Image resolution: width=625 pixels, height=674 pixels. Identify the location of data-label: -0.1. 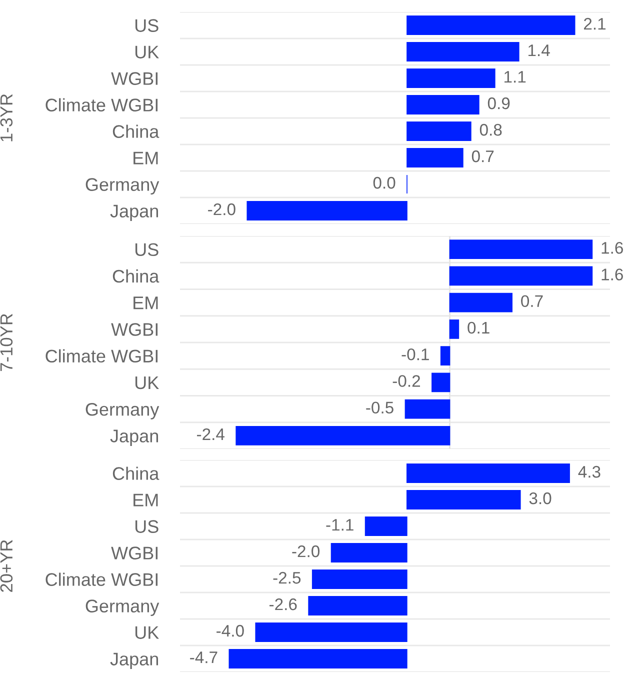
(415, 354).